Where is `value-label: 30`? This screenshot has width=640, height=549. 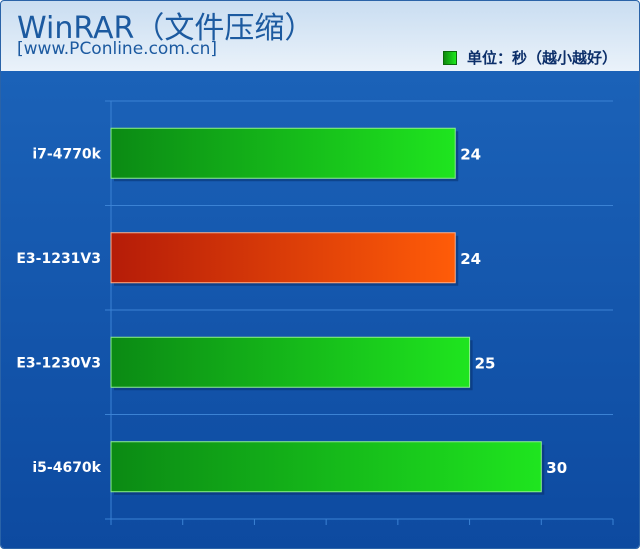 value-label: 30 is located at coordinates (556, 468).